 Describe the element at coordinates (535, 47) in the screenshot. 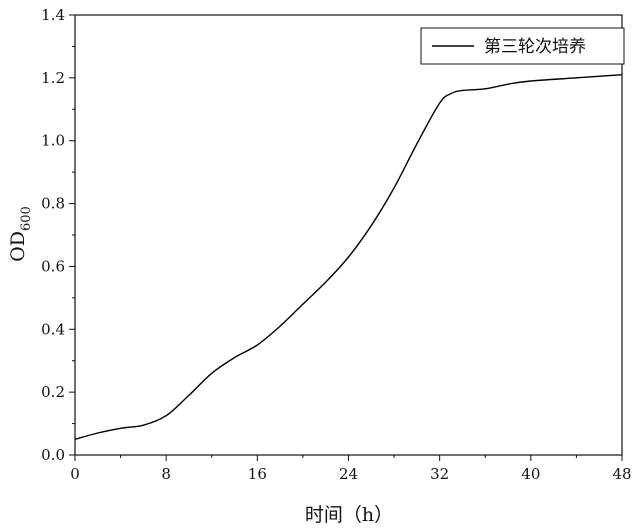

I see `legend-label: 第三轮次培养` at that location.